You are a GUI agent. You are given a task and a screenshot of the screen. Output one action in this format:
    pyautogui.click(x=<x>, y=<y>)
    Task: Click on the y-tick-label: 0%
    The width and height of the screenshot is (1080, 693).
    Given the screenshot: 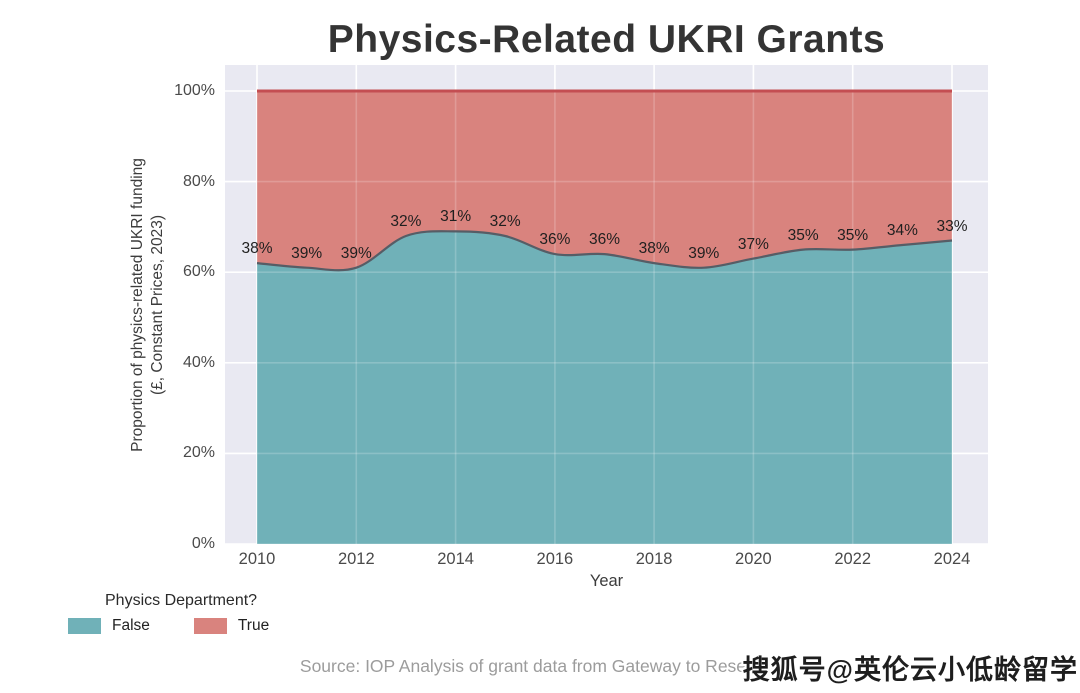 What is the action you would take?
    pyautogui.click(x=203, y=543)
    